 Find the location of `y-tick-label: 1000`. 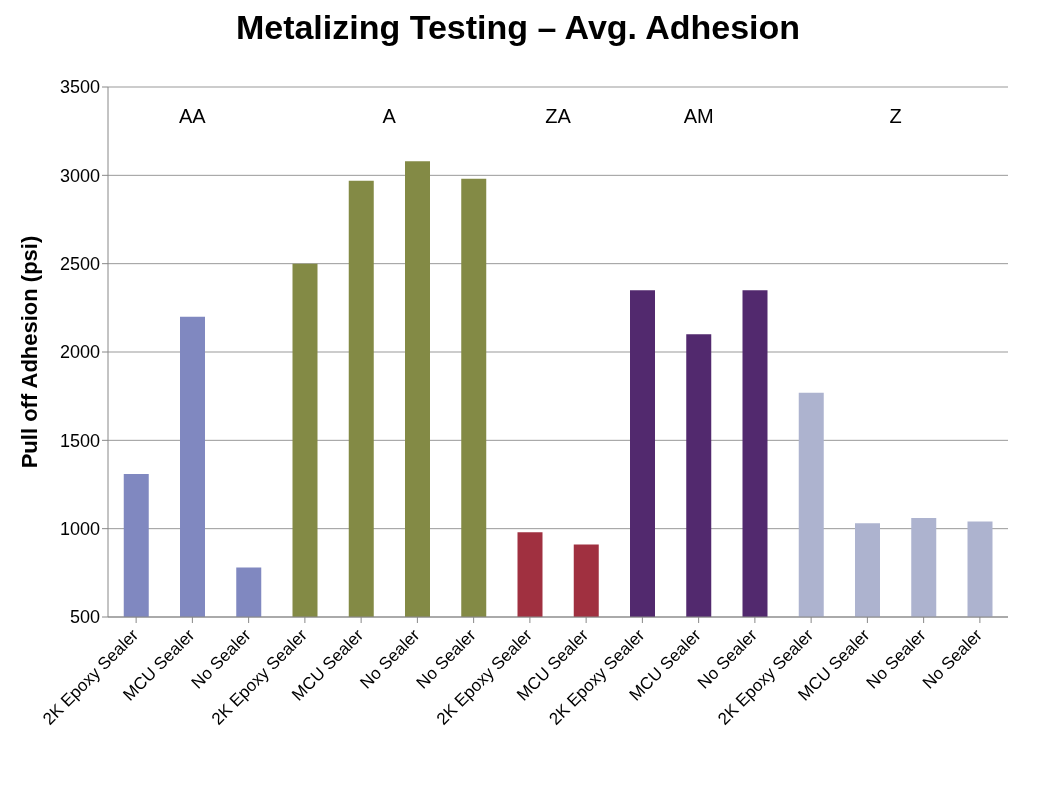

y-tick-label: 1000 is located at coordinates (79, 529).